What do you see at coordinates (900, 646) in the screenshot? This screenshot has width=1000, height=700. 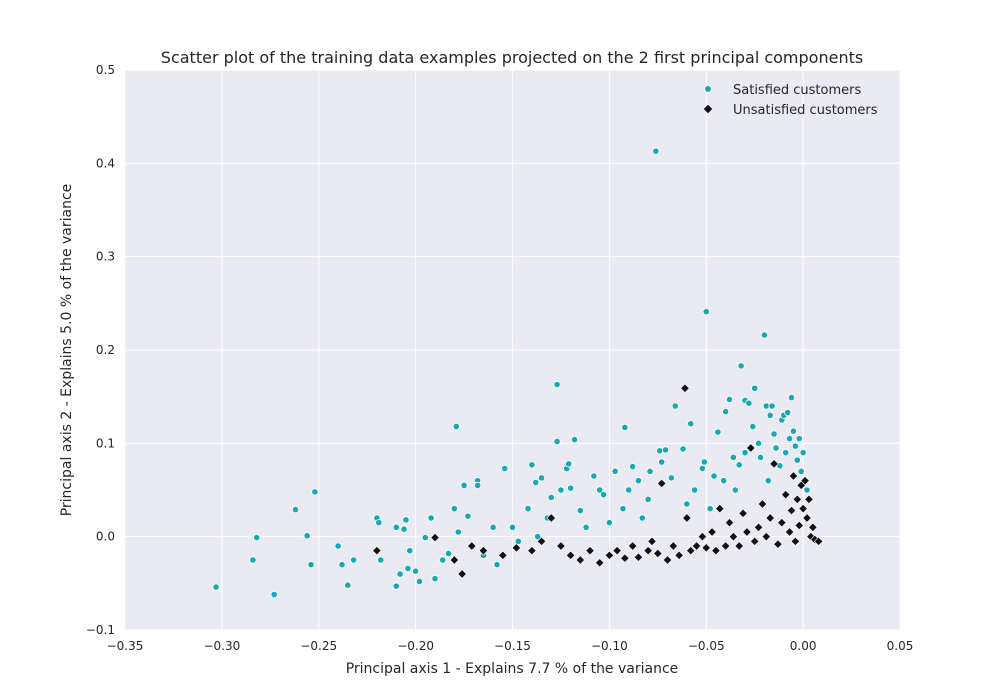 I see `x-tick-label: 0.05` at bounding box center [900, 646].